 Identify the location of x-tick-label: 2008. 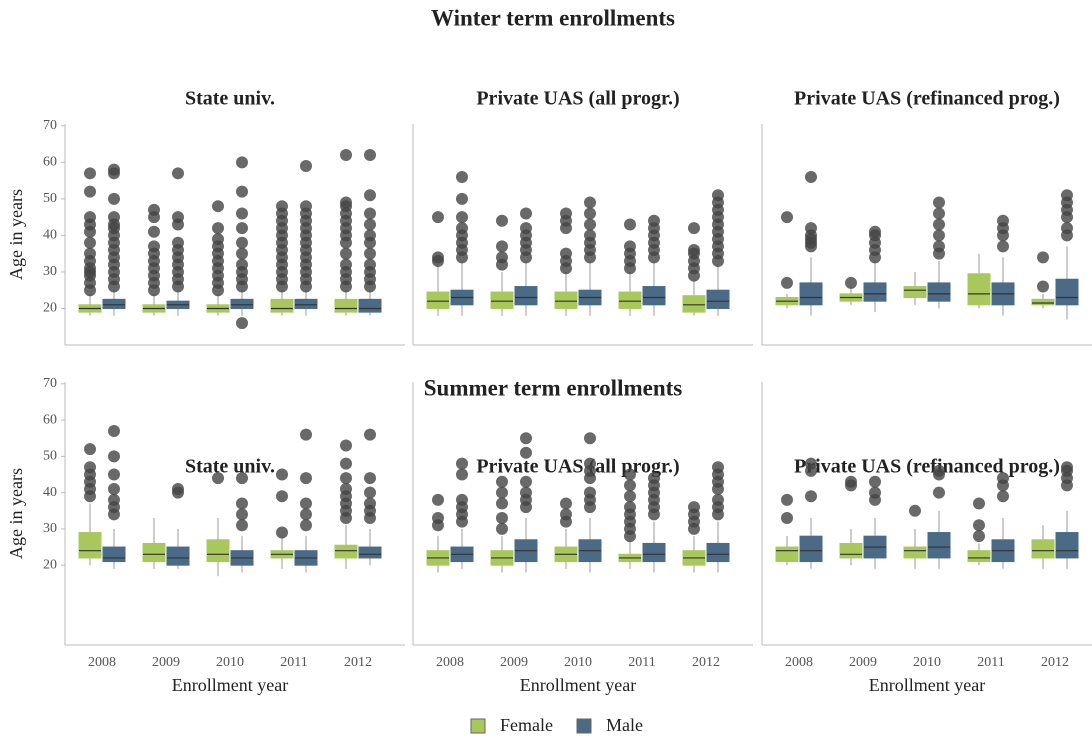
(799, 662).